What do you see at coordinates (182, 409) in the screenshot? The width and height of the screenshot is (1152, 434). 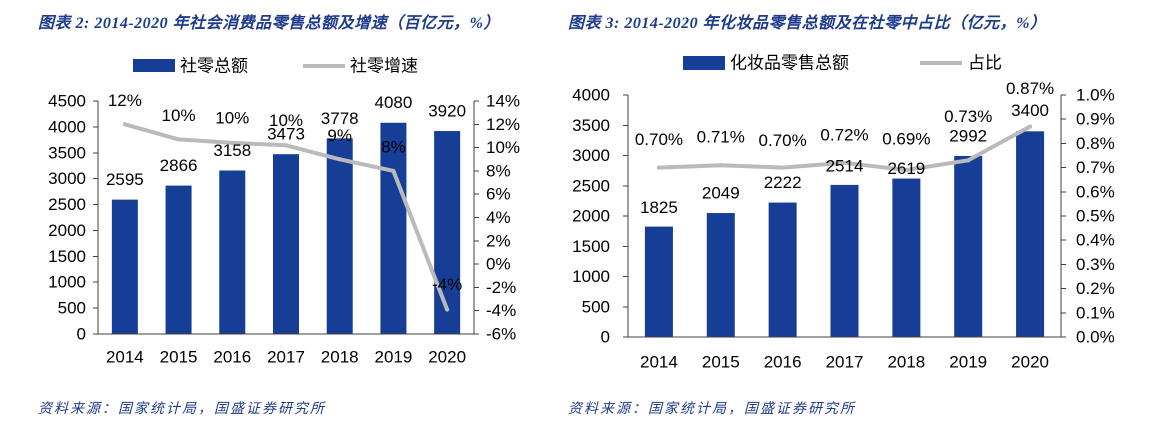 I see `chart-source-left: 资料来源：国家统计局，国盛证券研究所` at bounding box center [182, 409].